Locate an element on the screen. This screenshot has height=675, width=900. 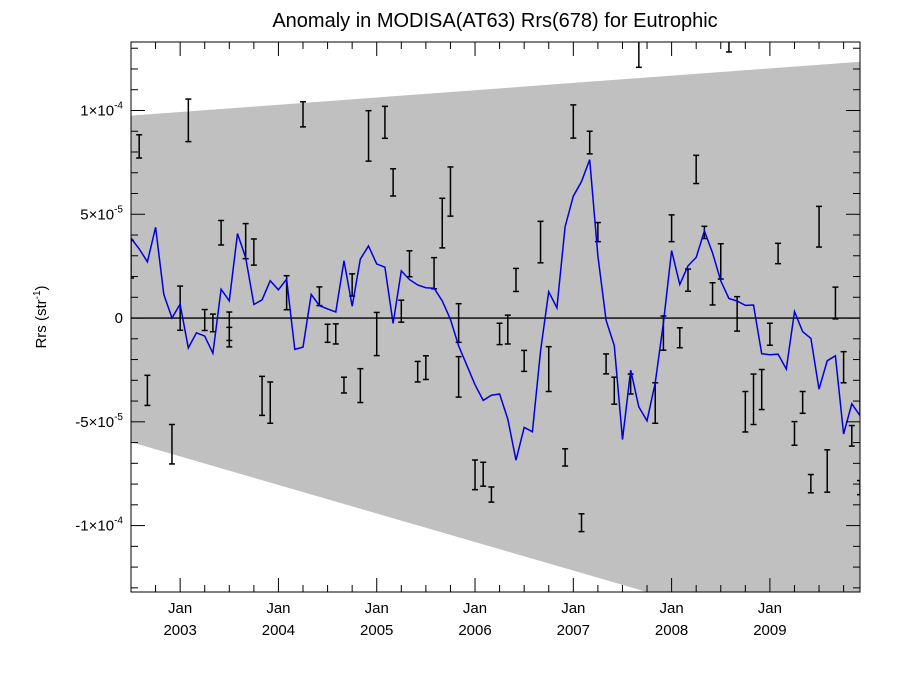
y-tick-mantissa: -5×10 is located at coordinates (94, 422).